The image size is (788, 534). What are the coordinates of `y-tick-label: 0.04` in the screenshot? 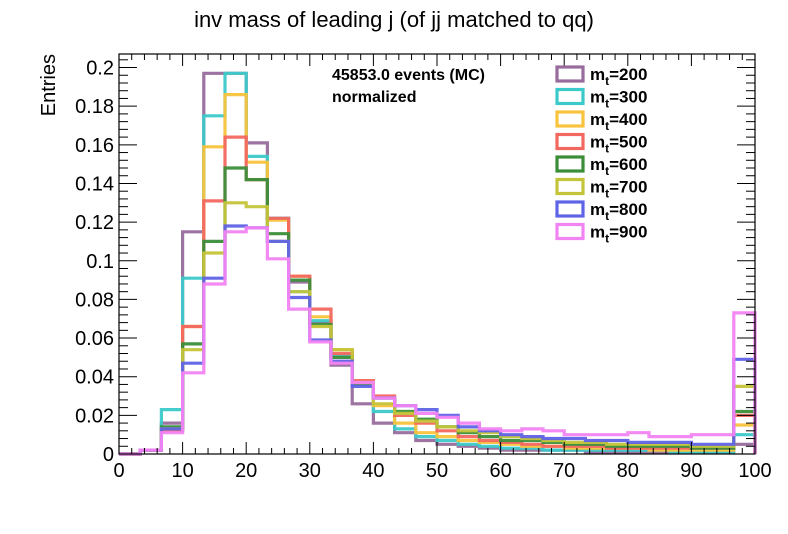 It's located at (94, 378).